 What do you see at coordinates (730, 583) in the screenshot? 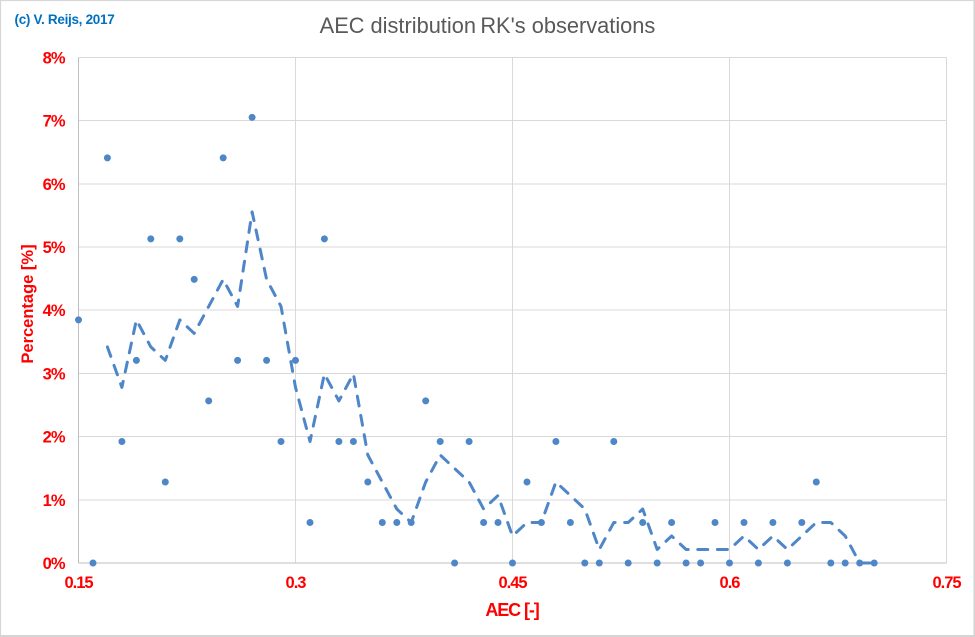
I see `svg-text: 0.6` at bounding box center [730, 583].